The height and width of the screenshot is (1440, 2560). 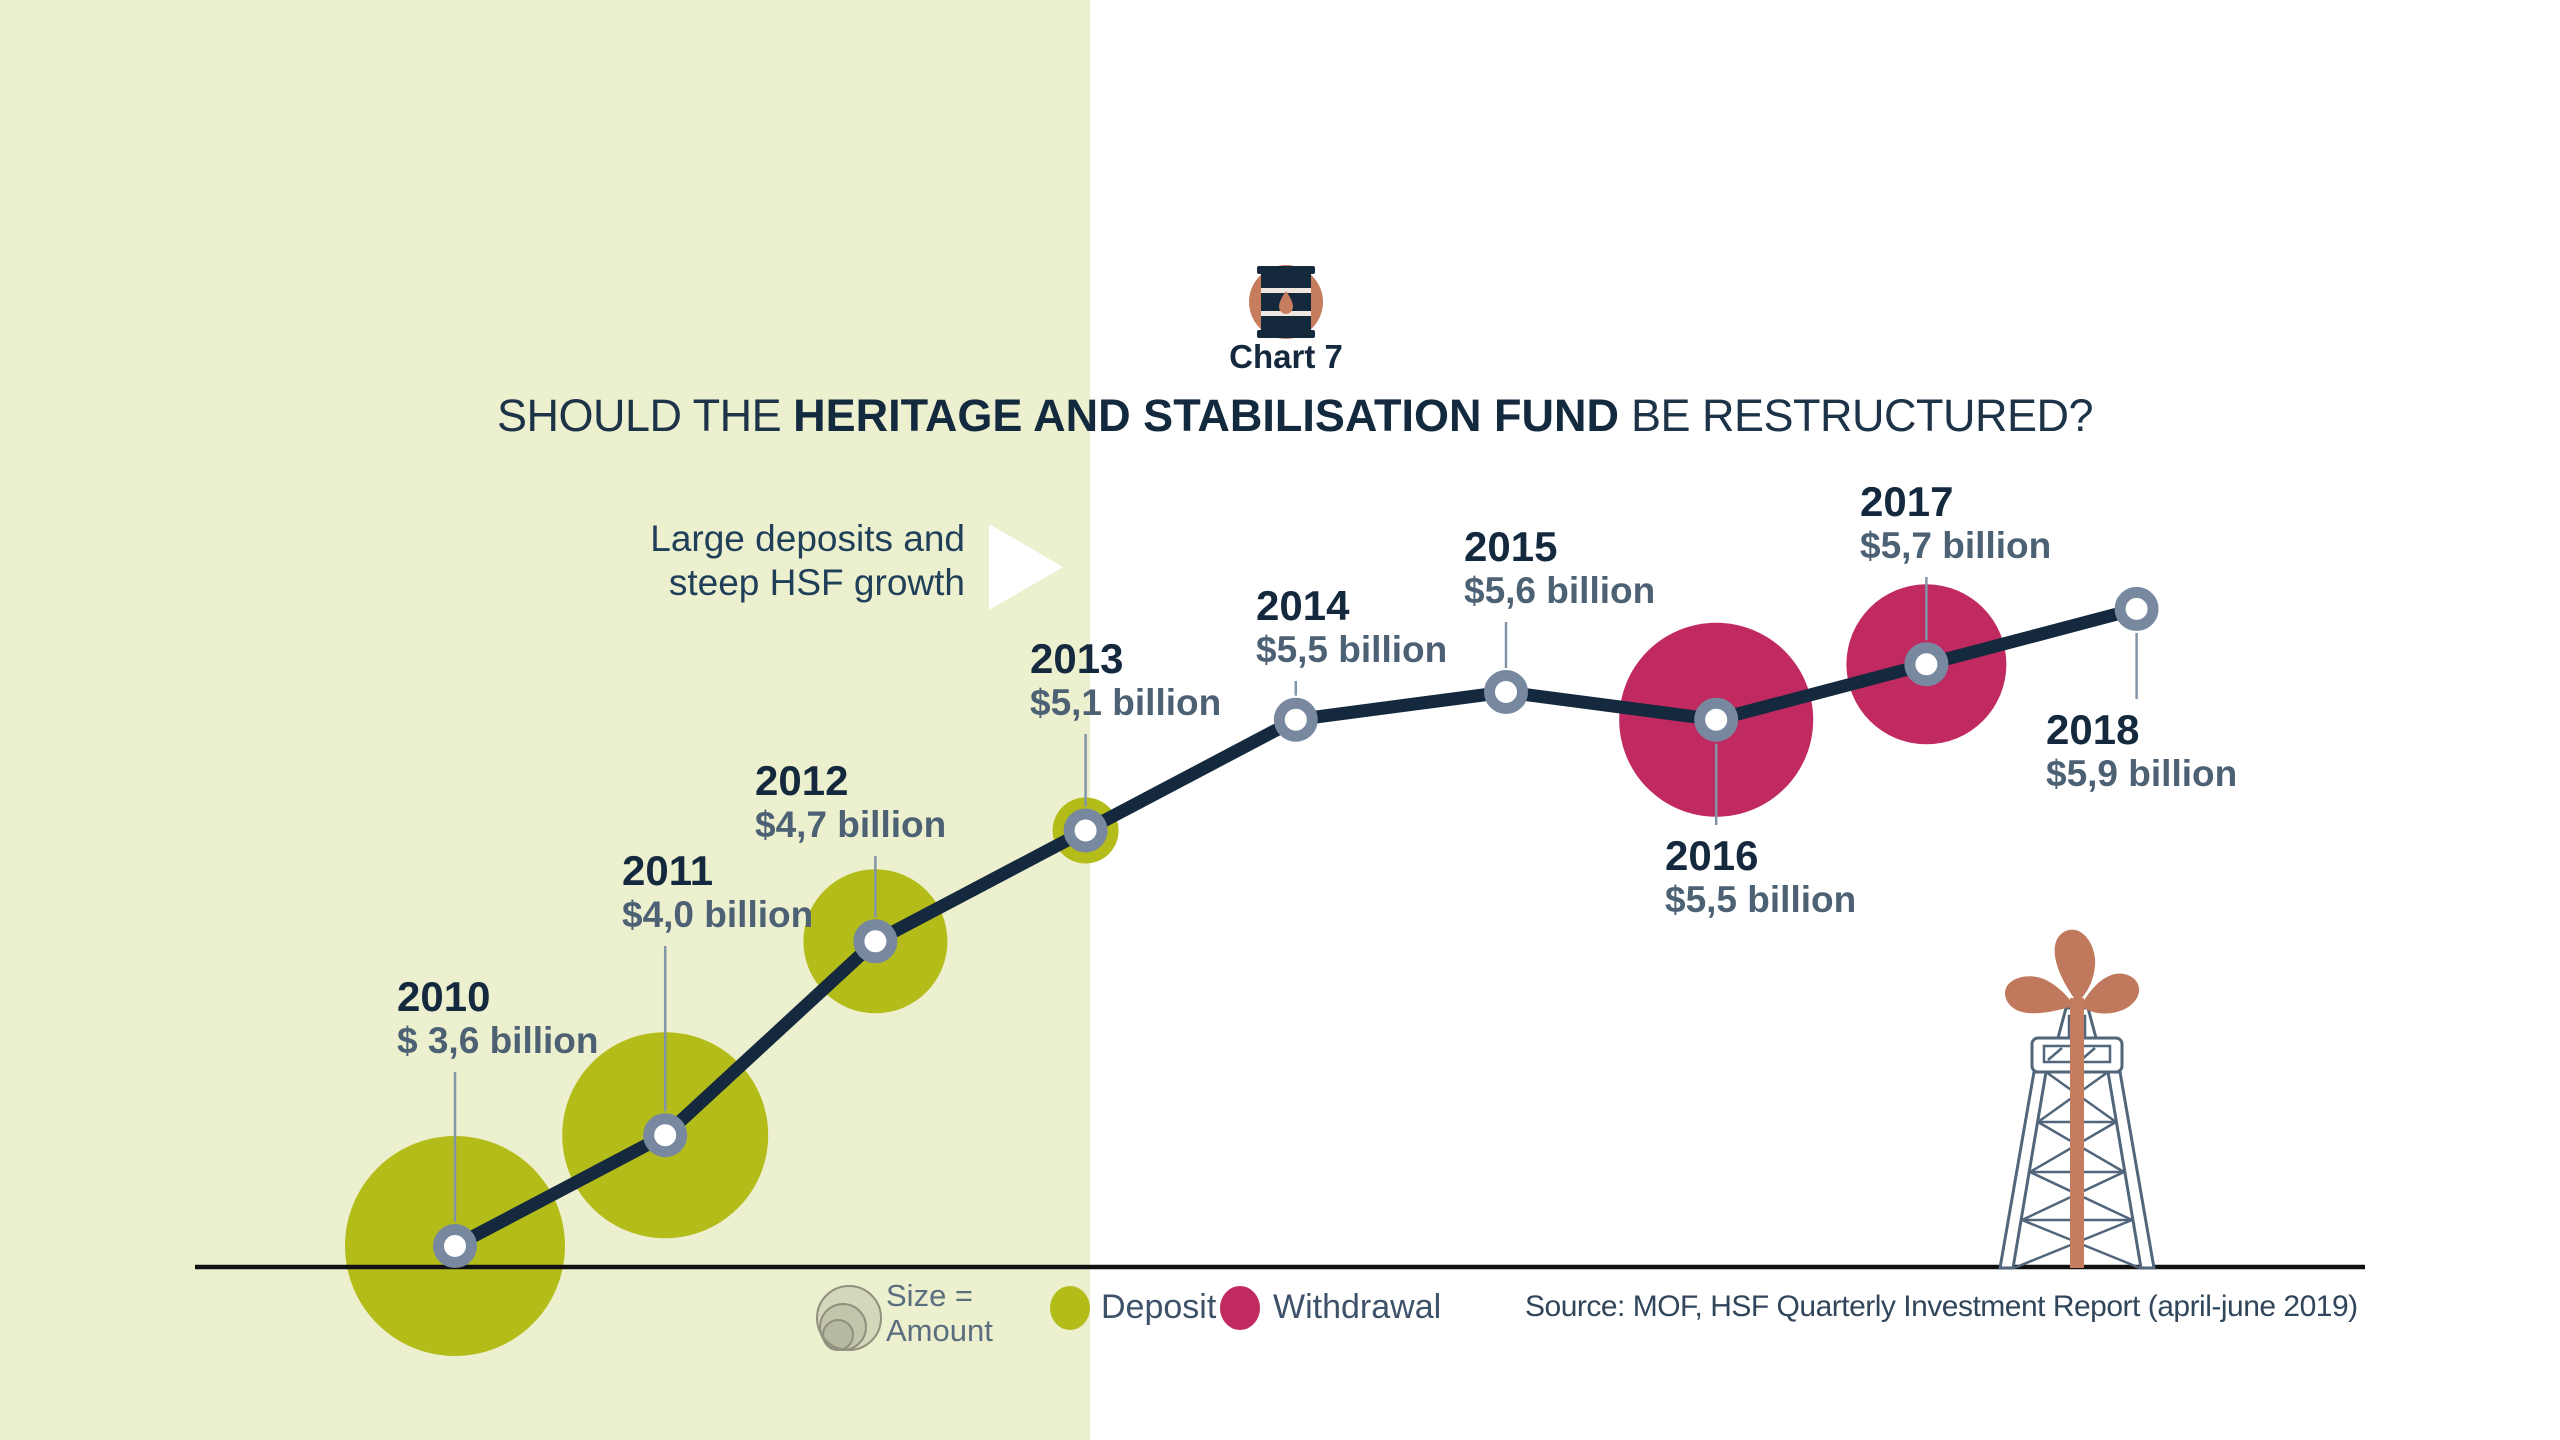 What do you see at coordinates (2072, 971) in the screenshot?
I see `oil-gusher-icon` at bounding box center [2072, 971].